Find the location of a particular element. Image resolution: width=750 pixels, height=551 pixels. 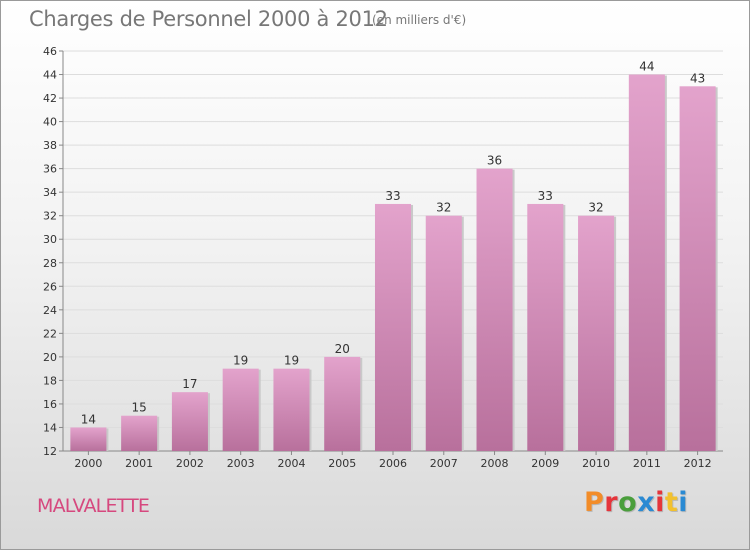

x-tick-label: 2007 is located at coordinates (444, 463).